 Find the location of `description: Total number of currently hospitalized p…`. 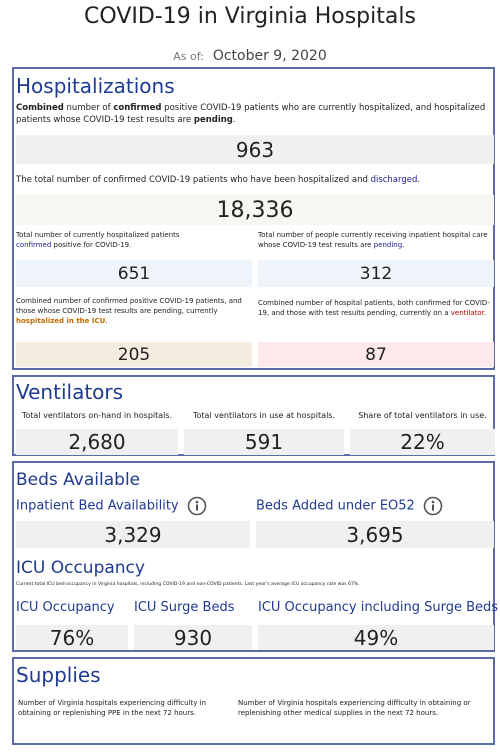

description: Total number of currently hospitalized p… is located at coordinates (116, 240).